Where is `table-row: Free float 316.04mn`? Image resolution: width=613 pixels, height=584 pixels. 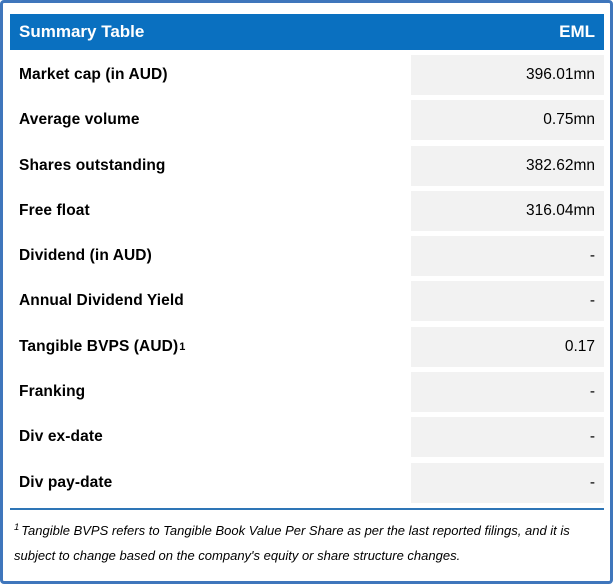
table-row: Free float 316.04mn is located at coordinates (307, 210).